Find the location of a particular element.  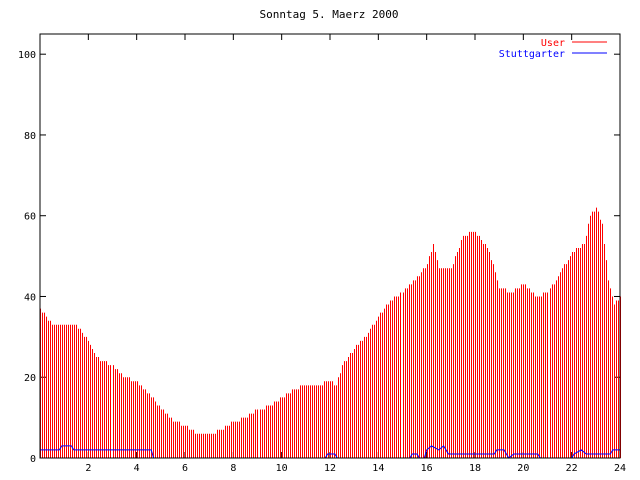

legend: User Stuttgarter is located at coordinates (553, 49).